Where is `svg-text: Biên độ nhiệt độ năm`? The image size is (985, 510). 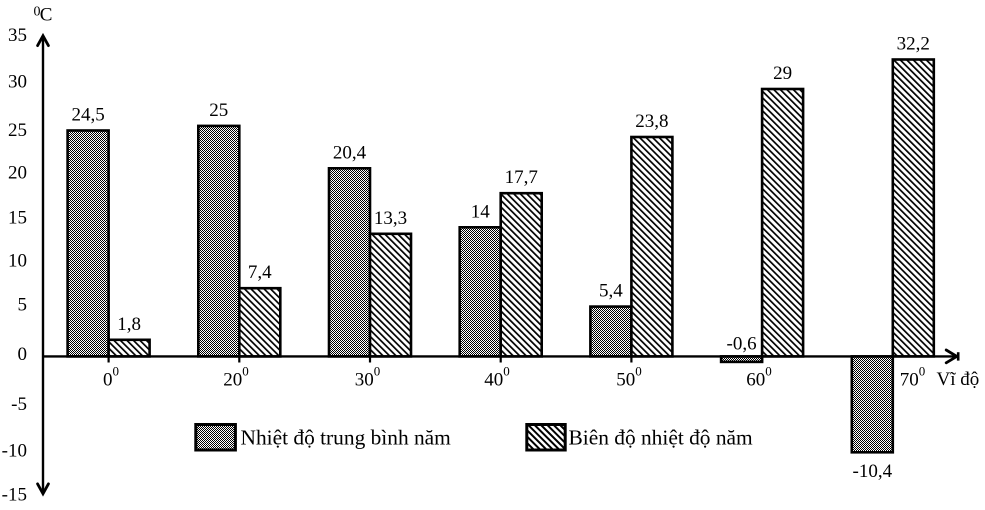
svg-text: Biên độ nhiệt độ năm is located at coordinates (661, 437).